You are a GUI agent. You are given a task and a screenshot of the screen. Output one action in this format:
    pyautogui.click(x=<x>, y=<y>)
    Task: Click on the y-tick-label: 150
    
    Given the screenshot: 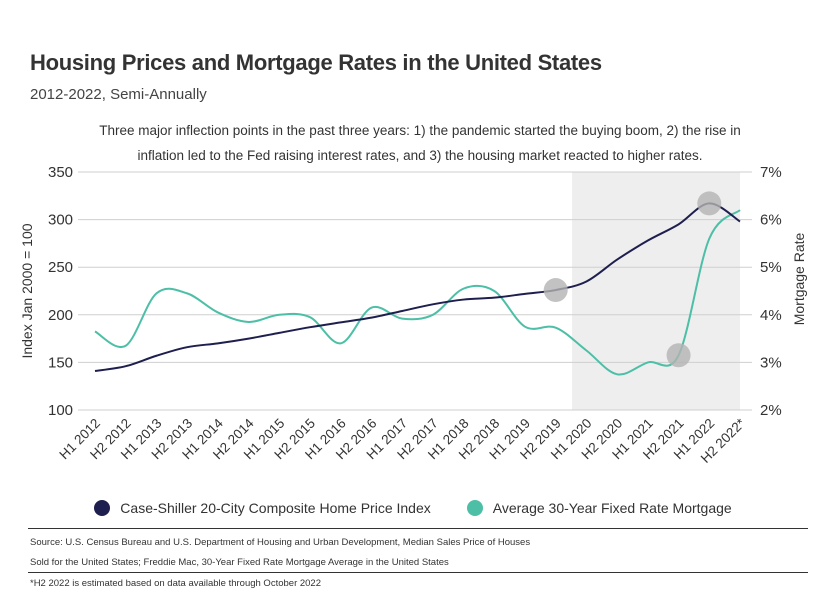 What is the action you would take?
    pyautogui.click(x=60, y=362)
    